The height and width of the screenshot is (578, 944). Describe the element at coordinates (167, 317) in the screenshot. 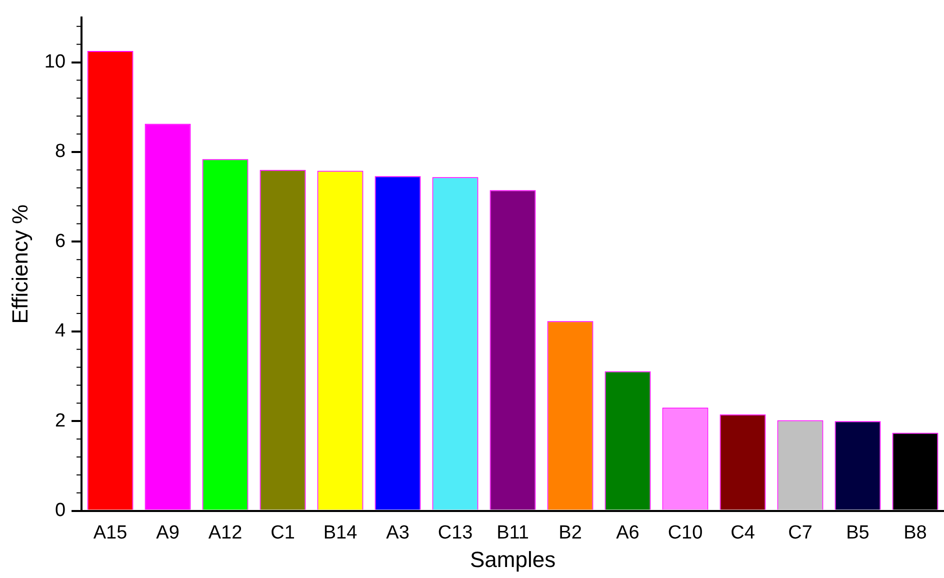

I see `bar` at that location.